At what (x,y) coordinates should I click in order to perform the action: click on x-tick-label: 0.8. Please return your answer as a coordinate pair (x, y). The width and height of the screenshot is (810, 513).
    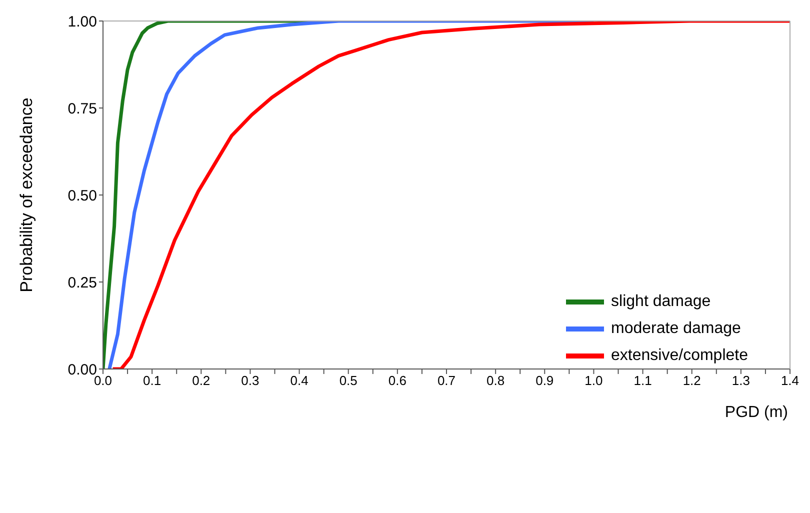
    Looking at the image, I should click on (495, 380).